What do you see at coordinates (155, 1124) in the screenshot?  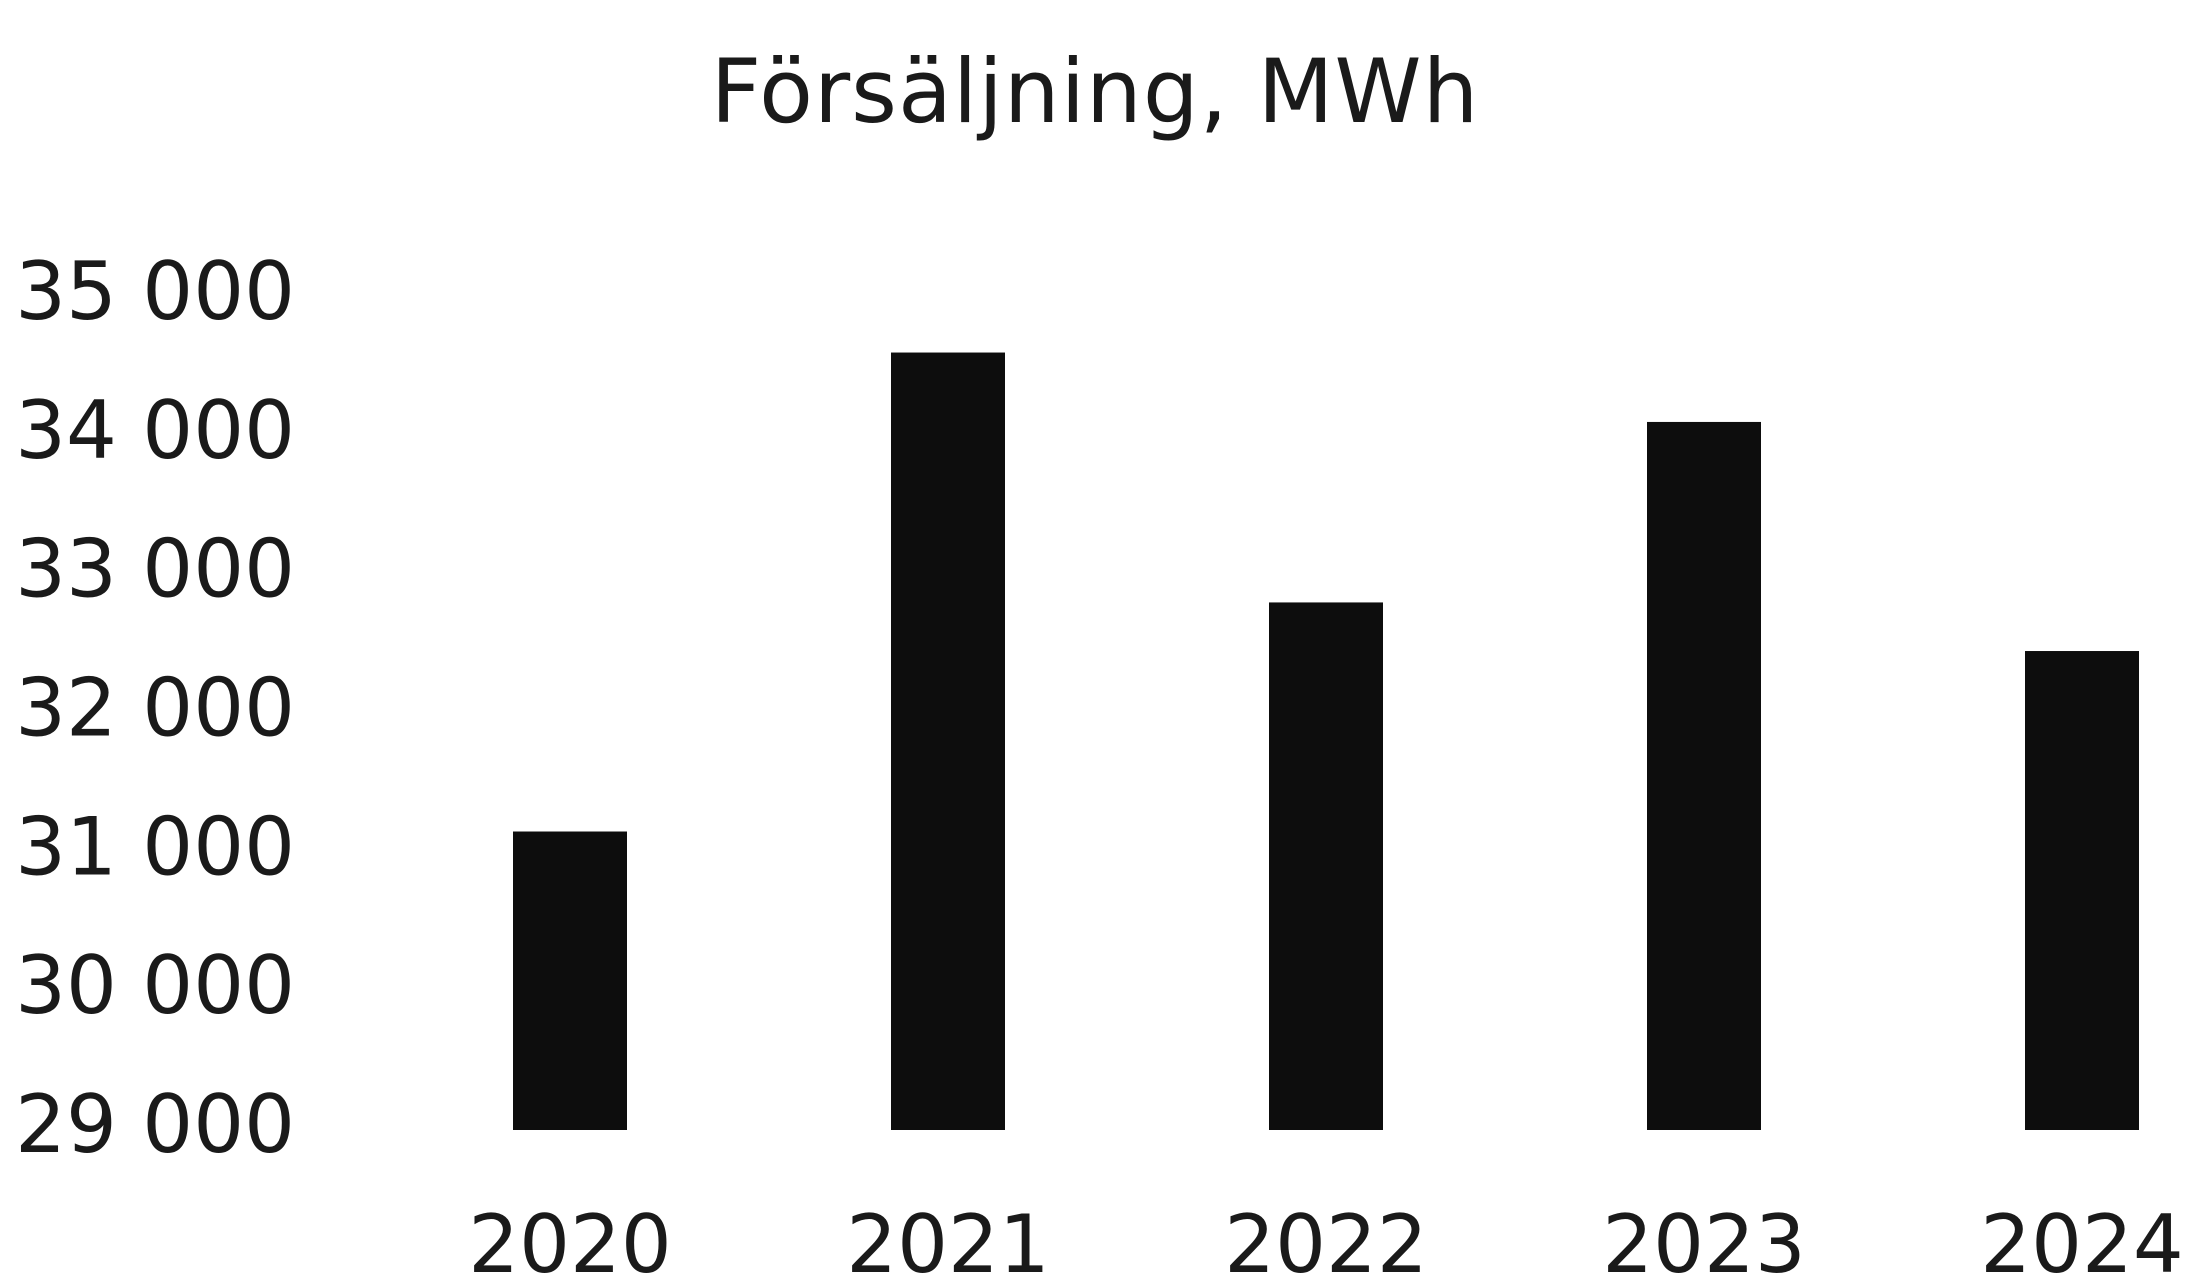 I see `y-tick-label: 29 000` at bounding box center [155, 1124].